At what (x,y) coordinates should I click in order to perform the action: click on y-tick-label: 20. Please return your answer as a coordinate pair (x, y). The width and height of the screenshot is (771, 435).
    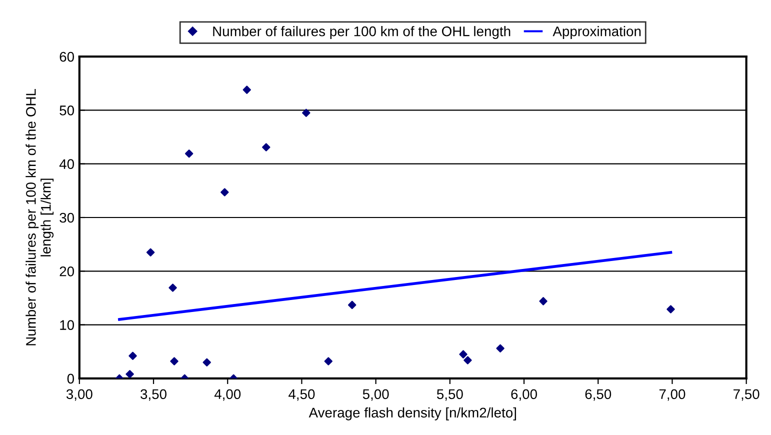
    Looking at the image, I should click on (67, 271).